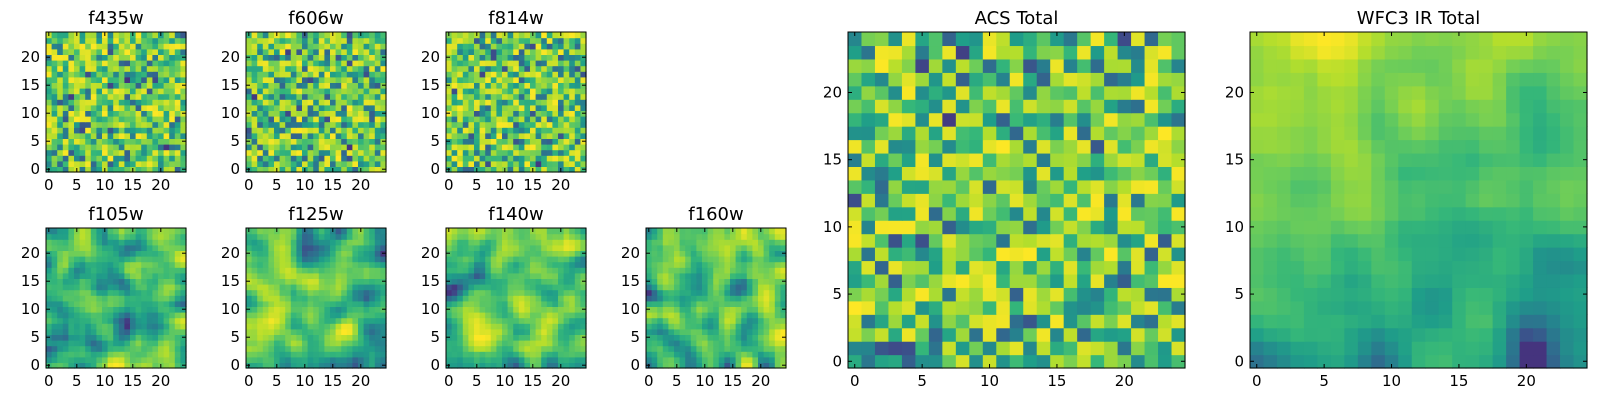 The width and height of the screenshot is (1600, 400). Describe the element at coordinates (449, 185) in the screenshot. I see `x-tick-label: 0` at that location.